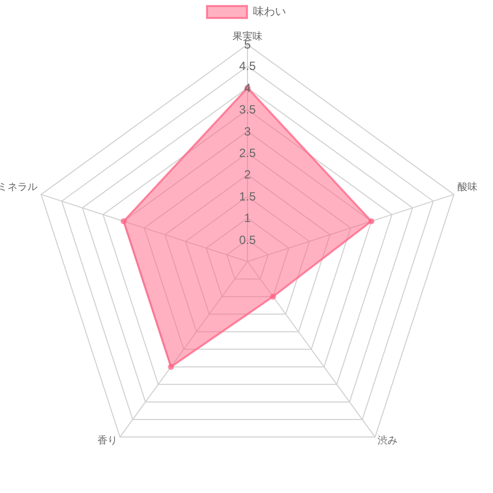  What do you see at coordinates (248, 175) in the screenshot?
I see `y-tick-label: 2` at bounding box center [248, 175].